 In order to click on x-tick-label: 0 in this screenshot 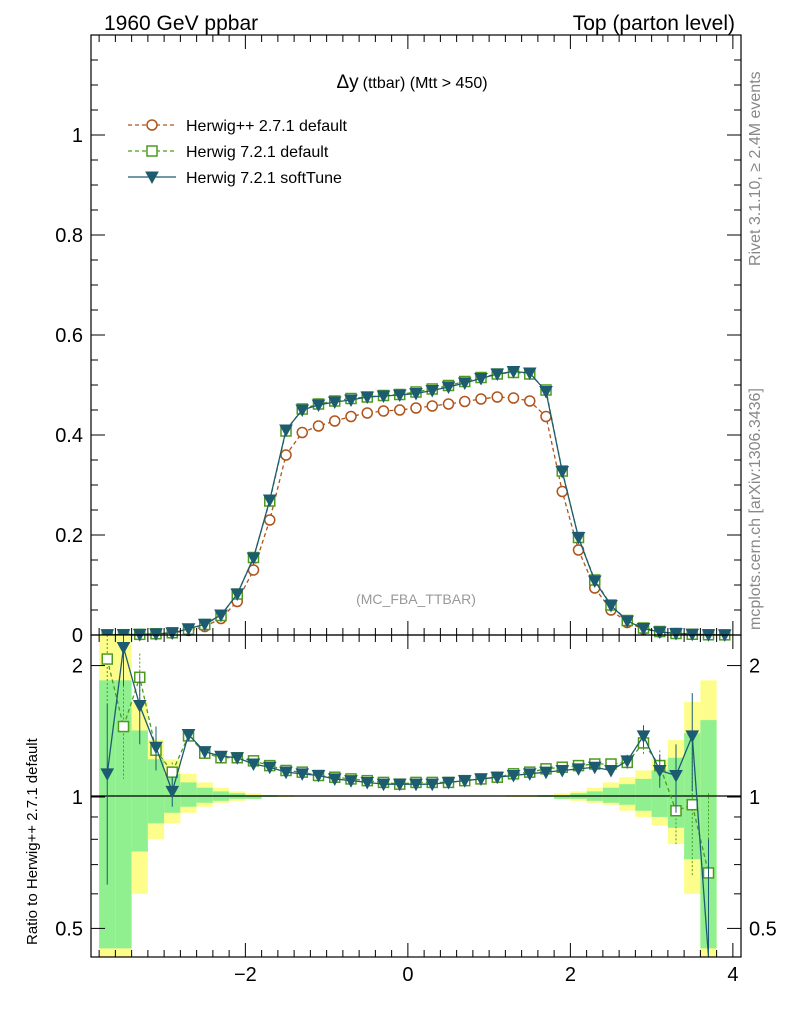, I will do `click(407, 975)`.